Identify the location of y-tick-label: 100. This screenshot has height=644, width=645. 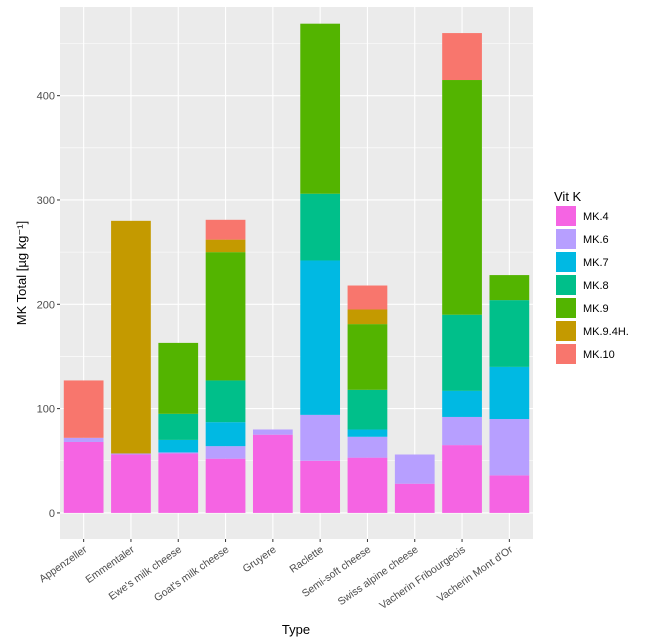
(46, 410).